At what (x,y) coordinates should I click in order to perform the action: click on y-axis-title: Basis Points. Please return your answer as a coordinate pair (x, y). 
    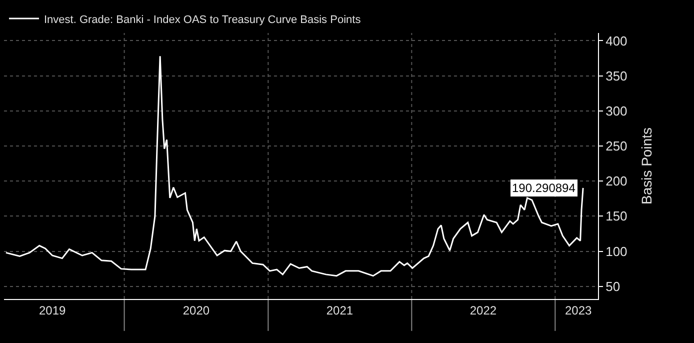
    Looking at the image, I should click on (646, 166).